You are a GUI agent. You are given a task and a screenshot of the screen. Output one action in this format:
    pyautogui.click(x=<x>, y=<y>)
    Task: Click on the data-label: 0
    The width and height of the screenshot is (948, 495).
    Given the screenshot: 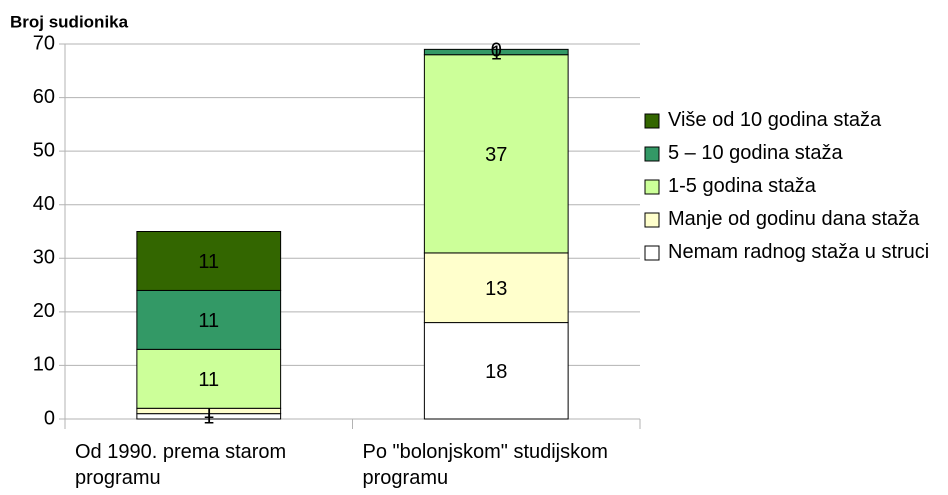 What is the action you would take?
    pyautogui.click(x=496, y=51)
    